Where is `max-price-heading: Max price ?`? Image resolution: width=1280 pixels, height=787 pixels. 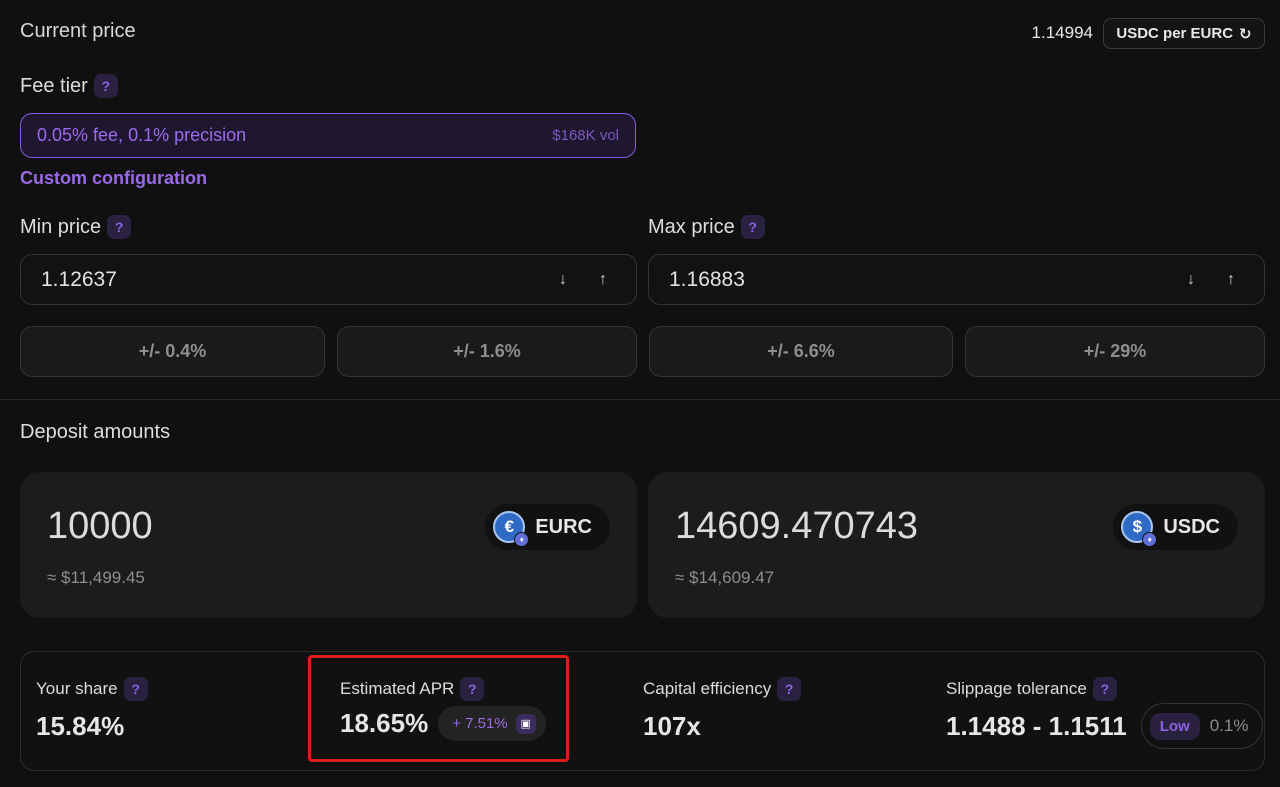
max-price-heading: Max price ? is located at coordinates (706, 227).